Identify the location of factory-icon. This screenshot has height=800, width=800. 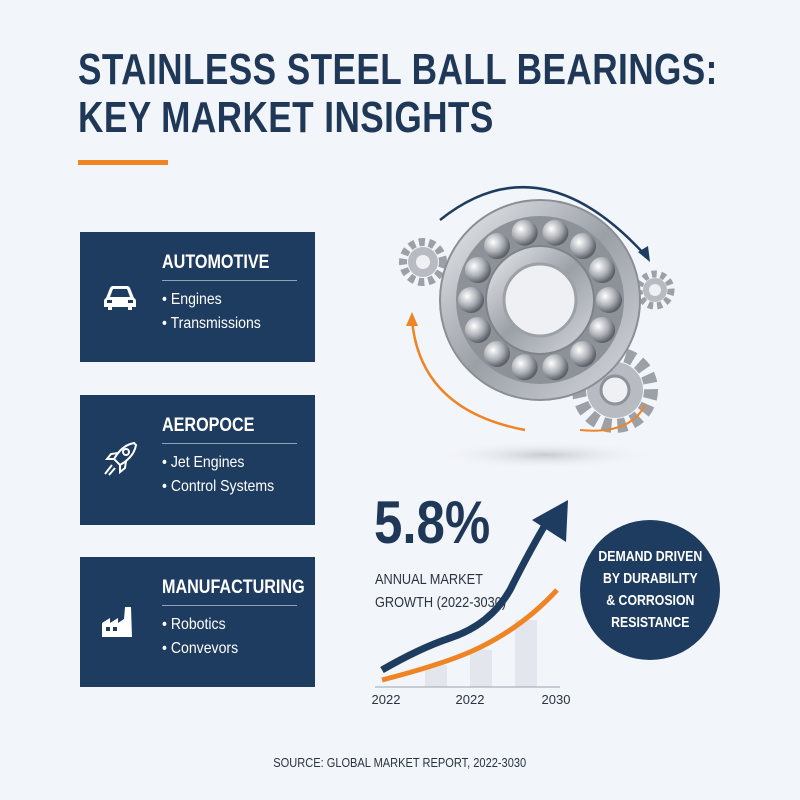
(117, 622).